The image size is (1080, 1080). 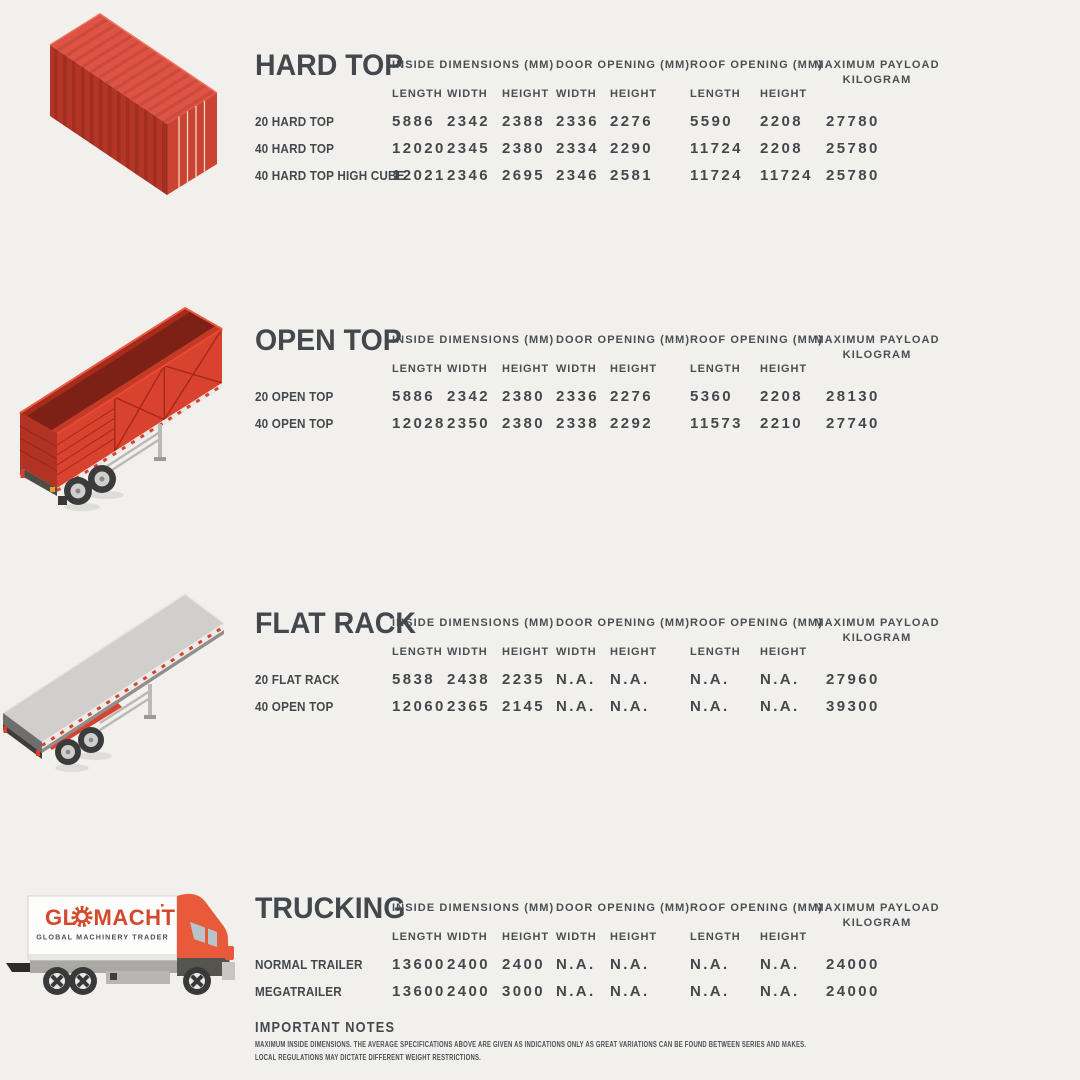 What do you see at coordinates (298, 991) in the screenshot?
I see `row-label: MEGATRAILER` at bounding box center [298, 991].